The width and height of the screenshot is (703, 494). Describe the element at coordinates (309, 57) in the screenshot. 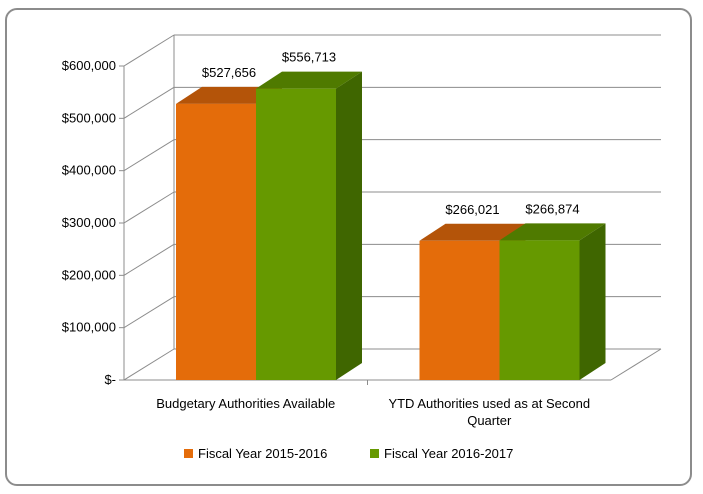

I see `data-label: $556,713` at that location.